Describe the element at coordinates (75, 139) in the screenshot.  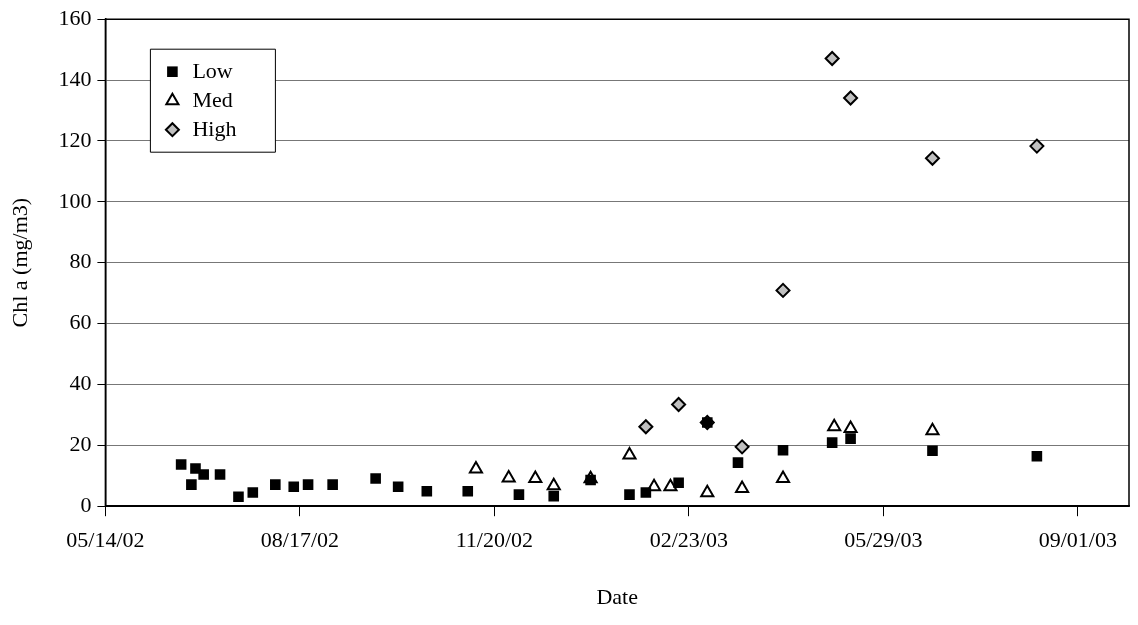
I see `y-tick-label: 120` at that location.